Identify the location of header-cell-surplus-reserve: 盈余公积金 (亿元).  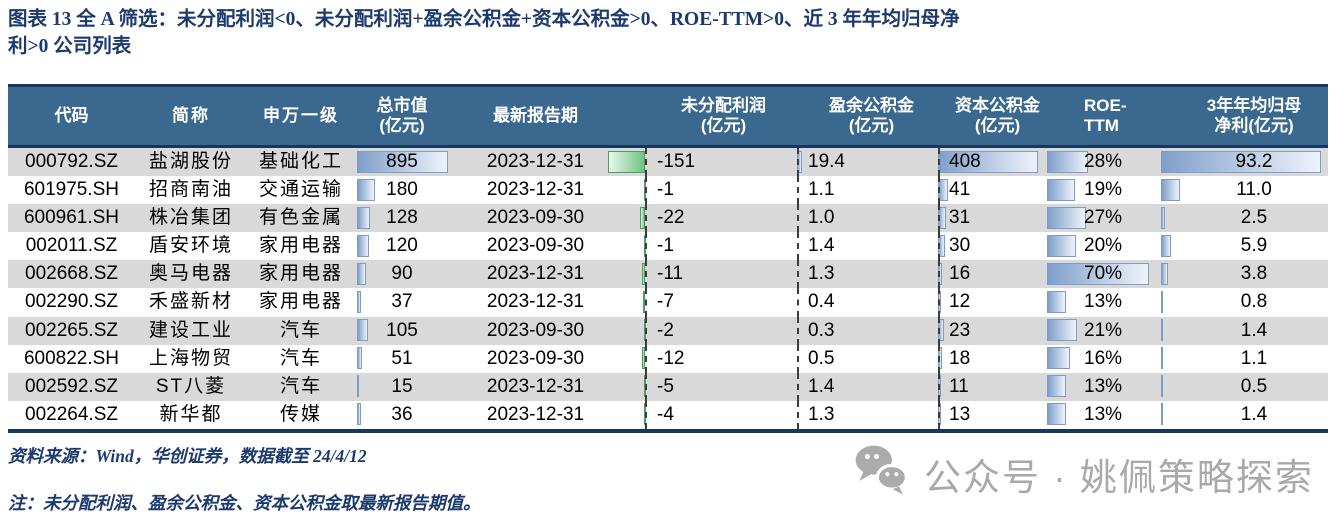
(871, 115).